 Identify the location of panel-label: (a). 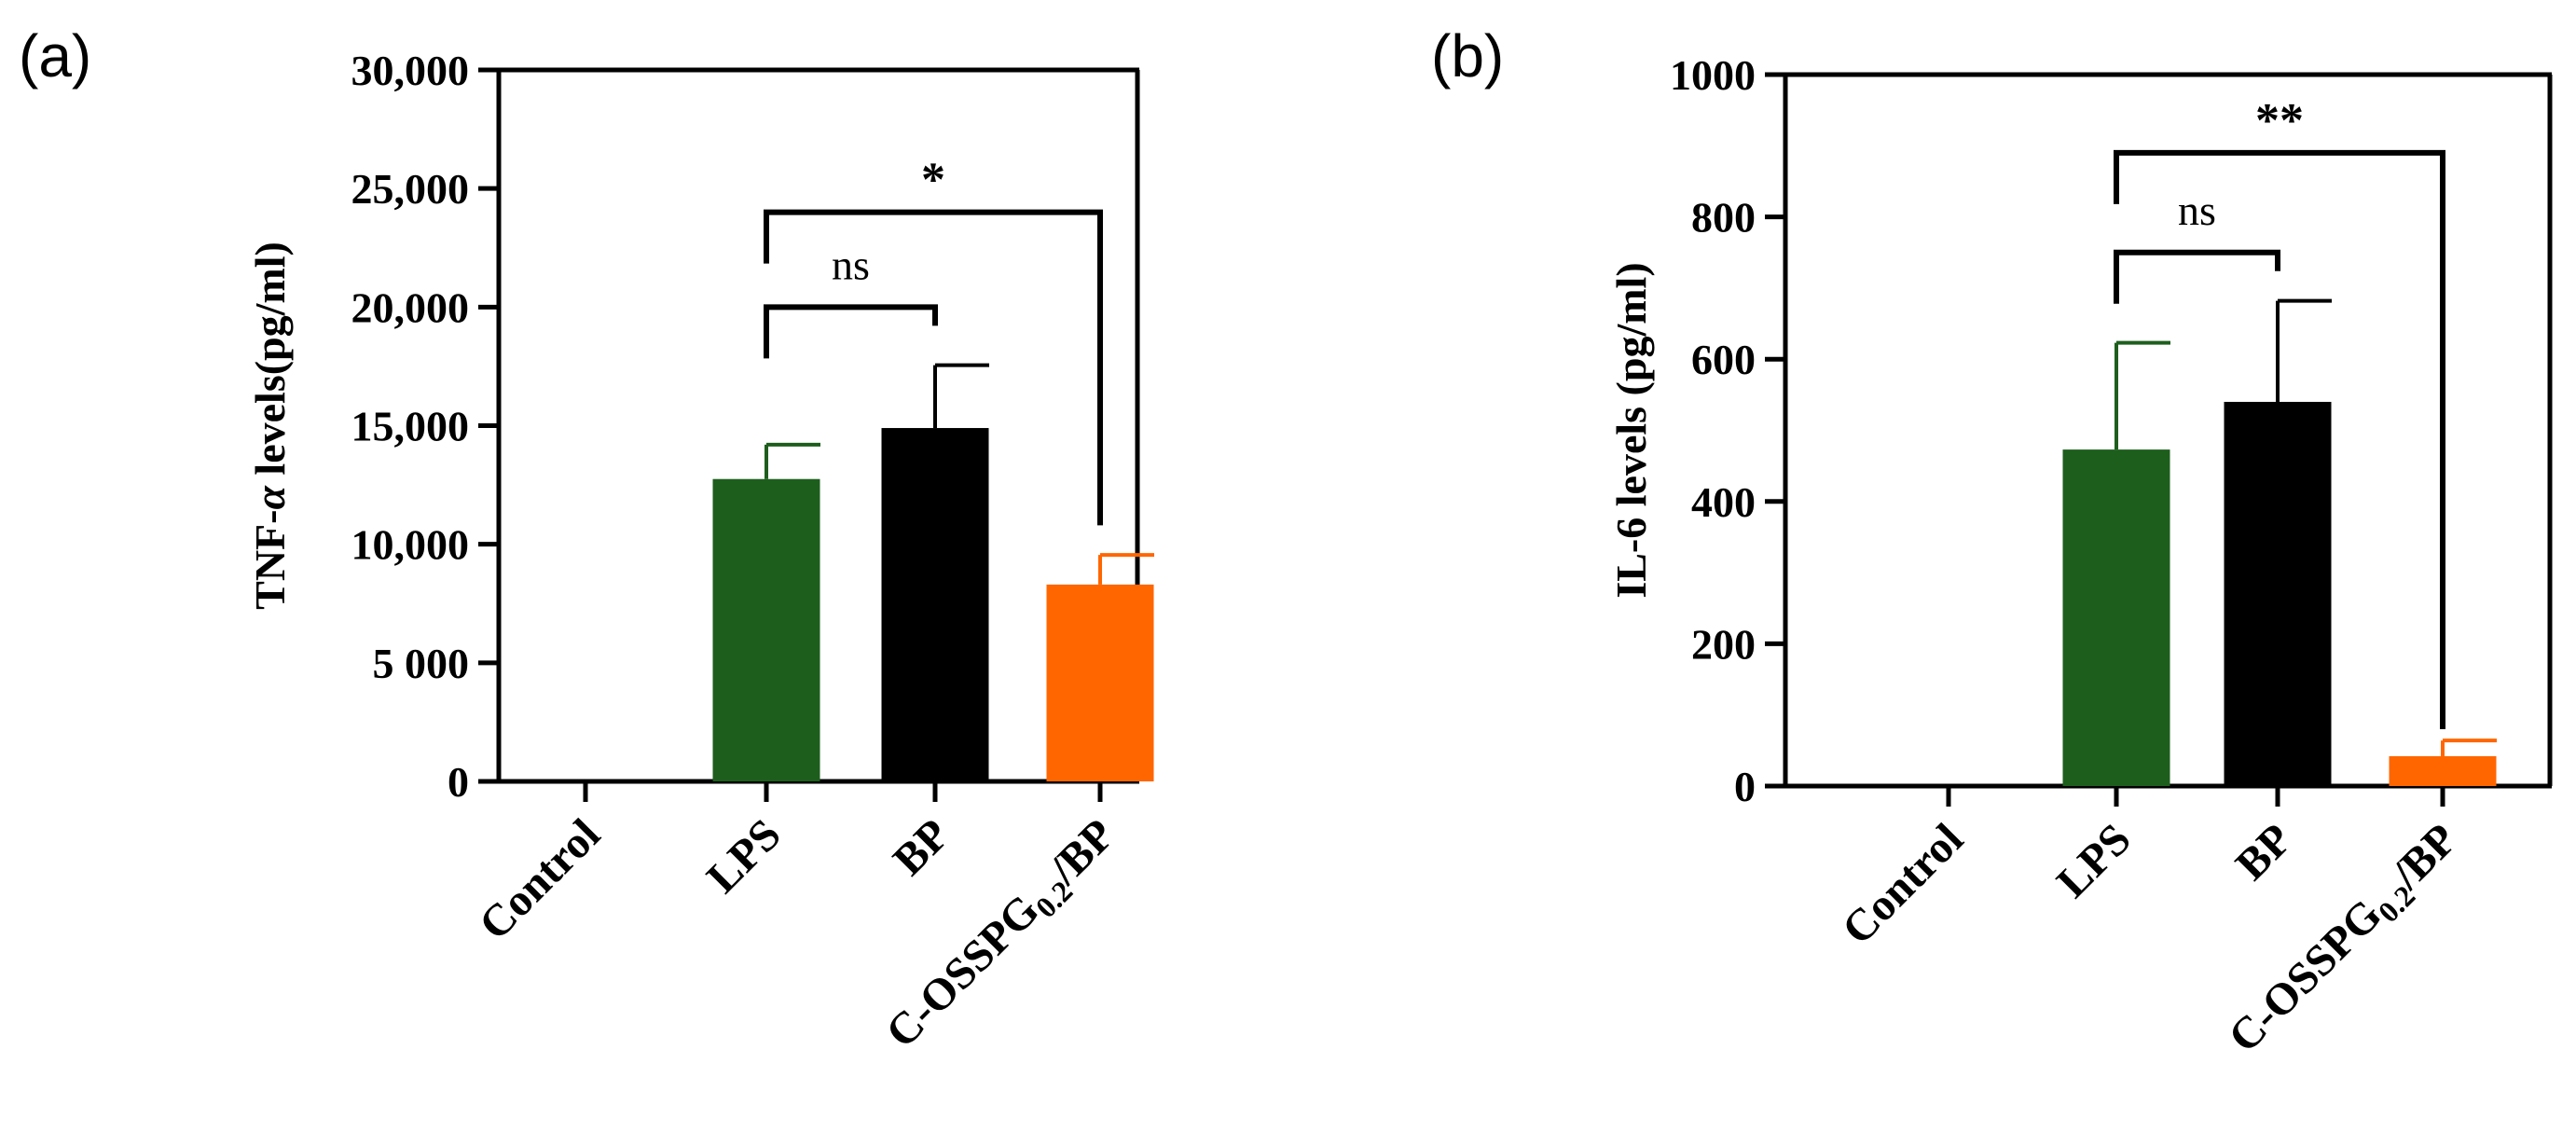
(55, 56).